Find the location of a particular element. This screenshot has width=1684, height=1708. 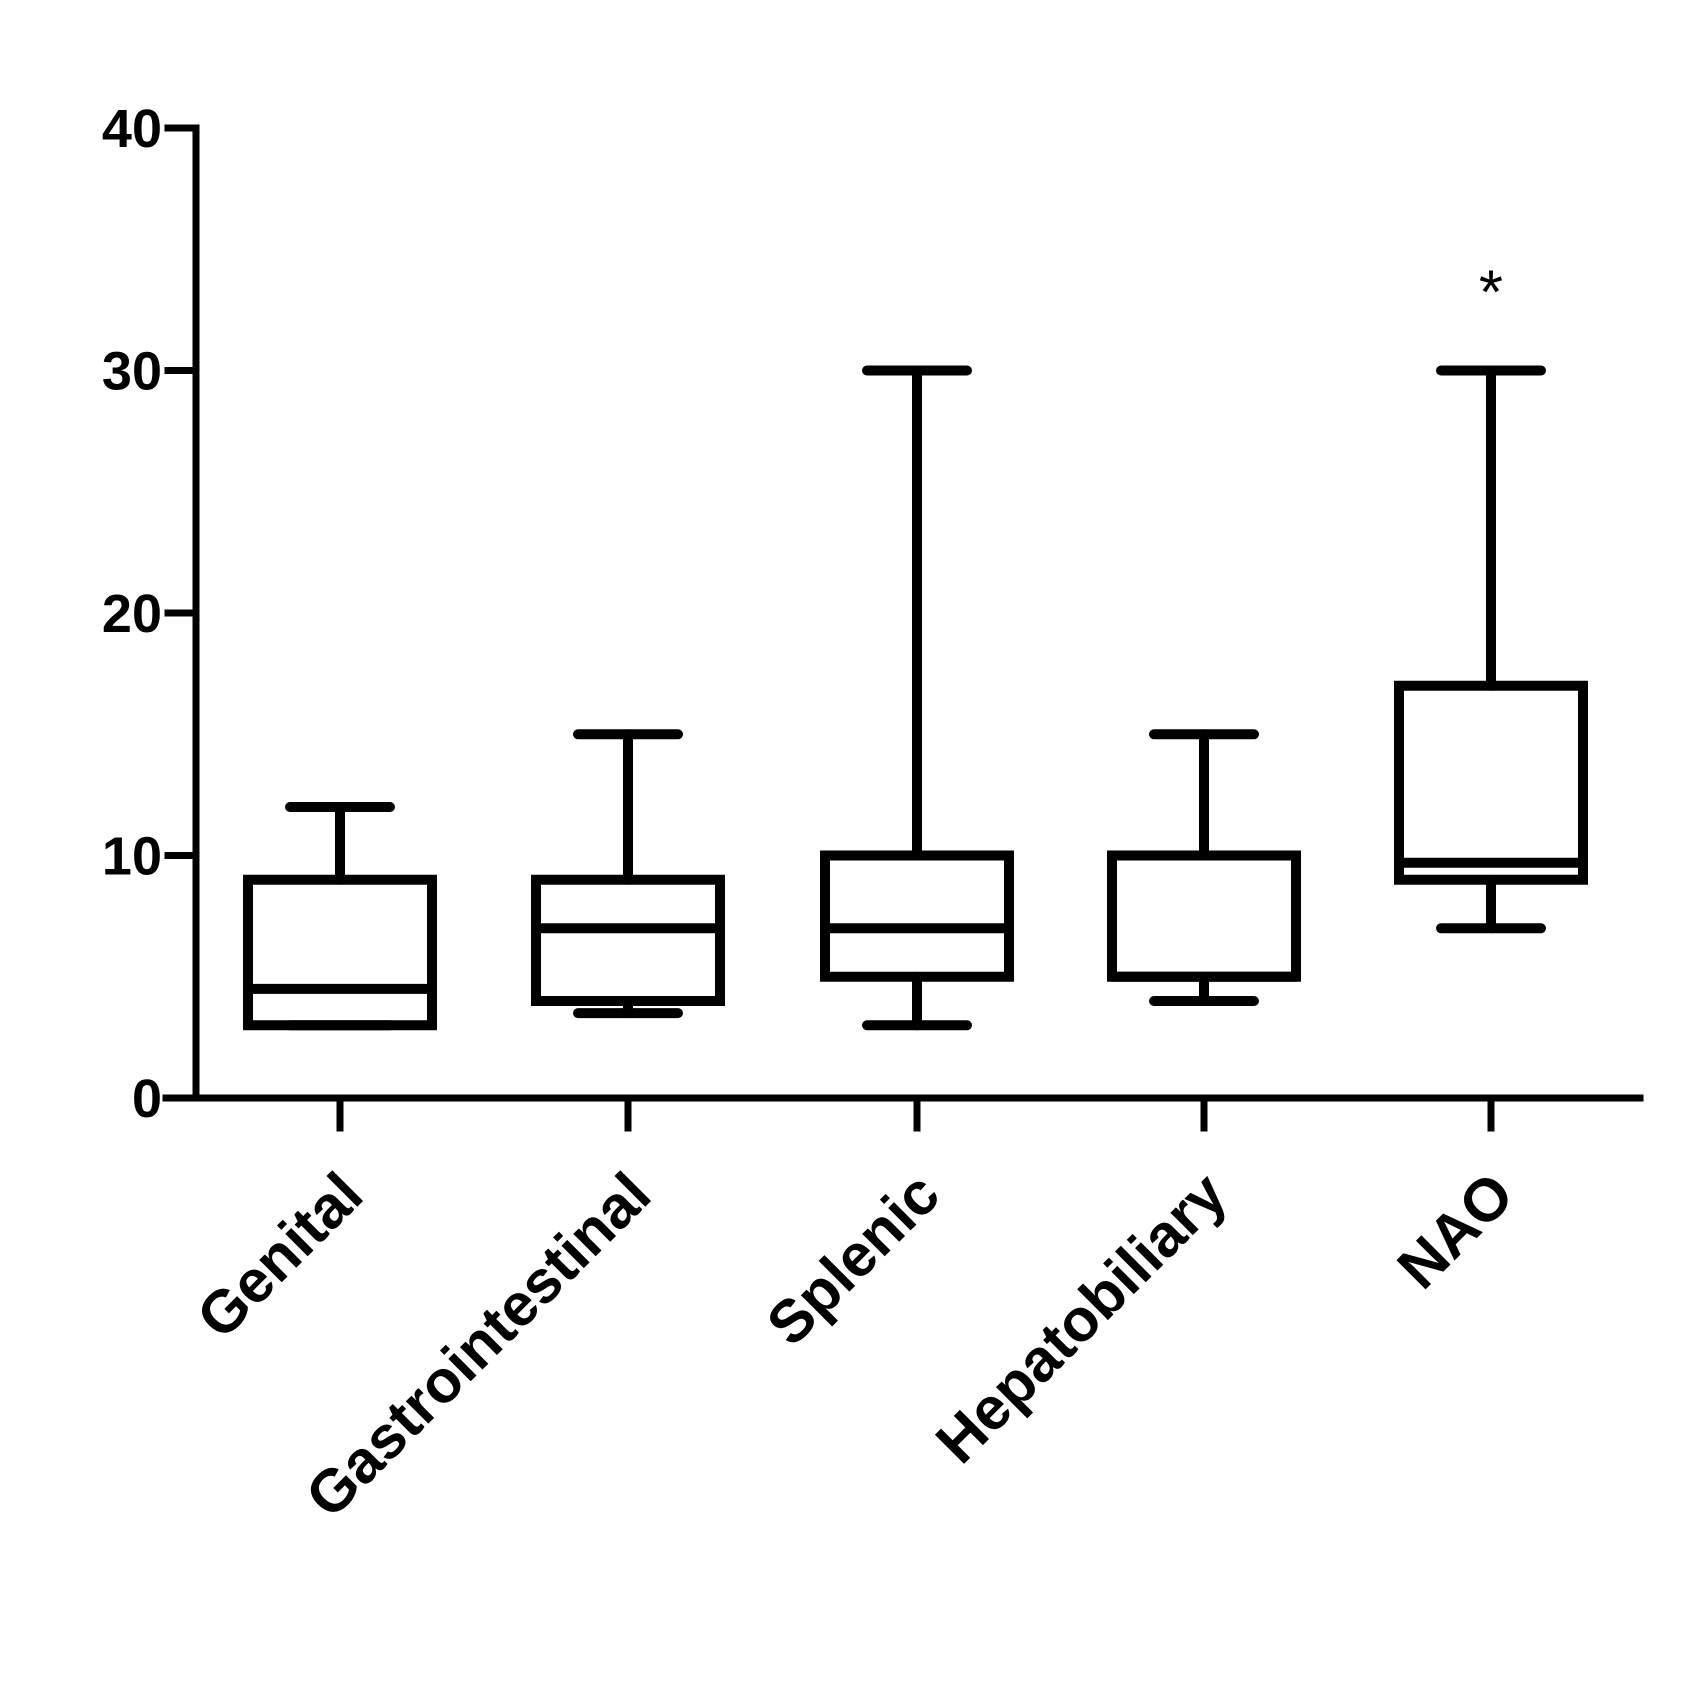

box-hepatobiliary is located at coordinates (1204, 867).